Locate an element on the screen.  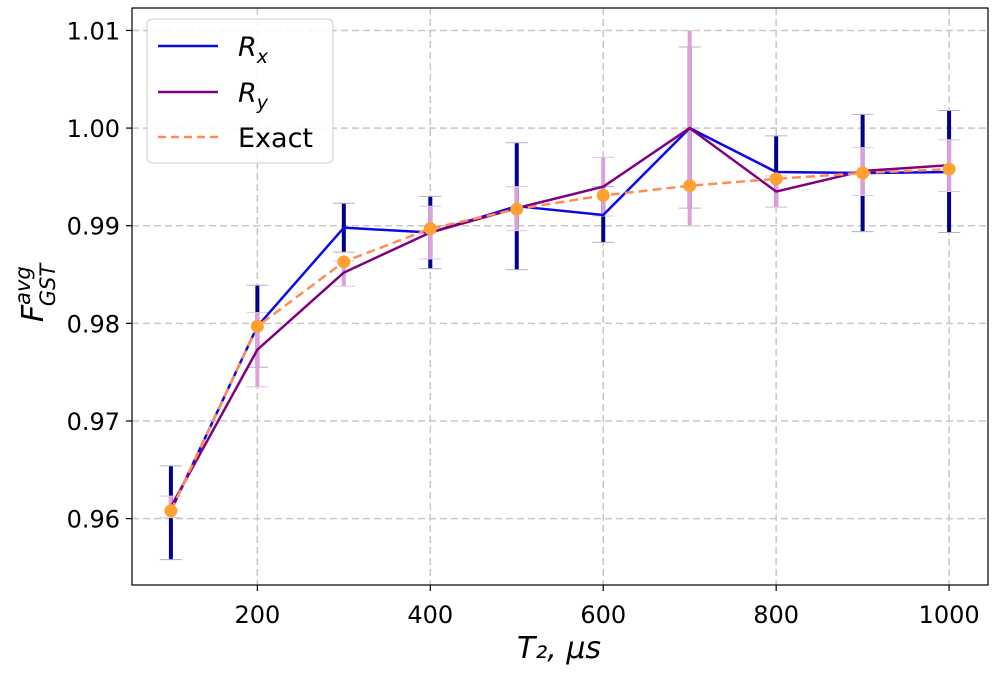
x-tick-label: 1000 is located at coordinates (949, 615).